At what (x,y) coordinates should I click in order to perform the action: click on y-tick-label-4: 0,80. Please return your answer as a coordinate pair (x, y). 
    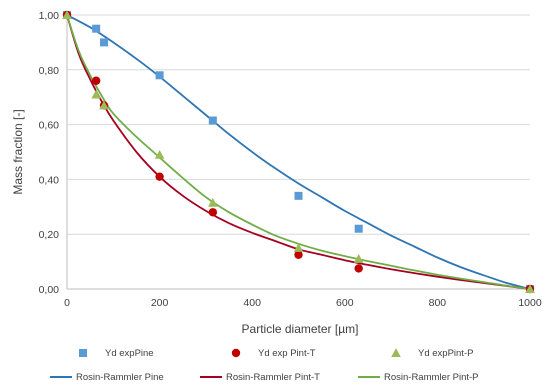
    Looking at the image, I should click on (49, 71).